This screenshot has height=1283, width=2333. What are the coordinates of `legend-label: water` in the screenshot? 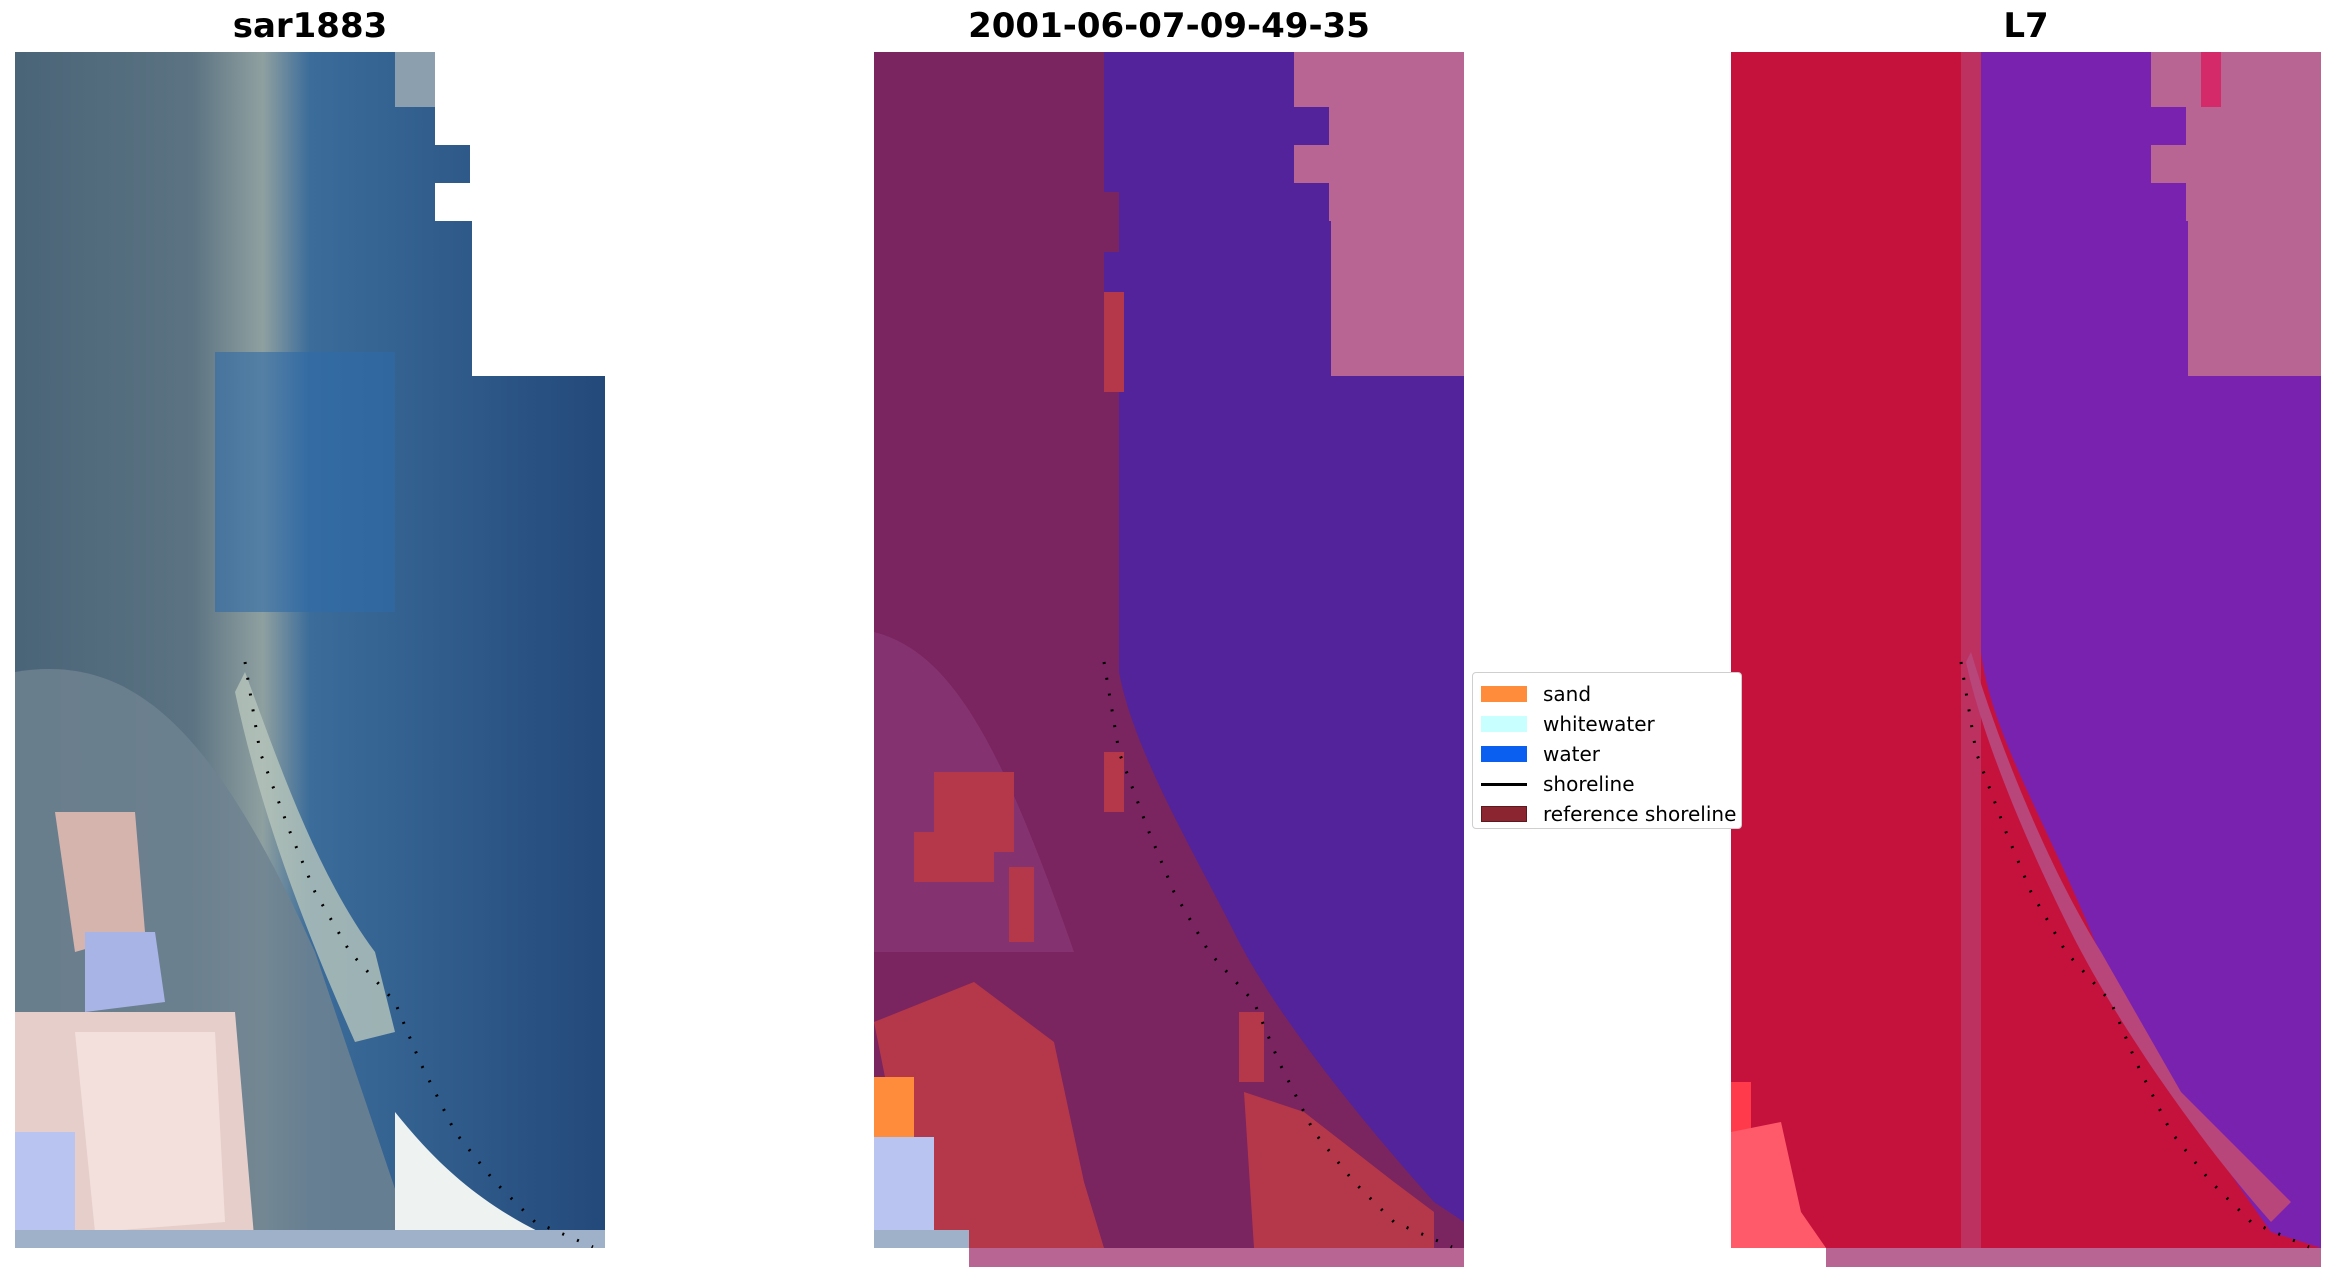 It's located at (1571, 754).